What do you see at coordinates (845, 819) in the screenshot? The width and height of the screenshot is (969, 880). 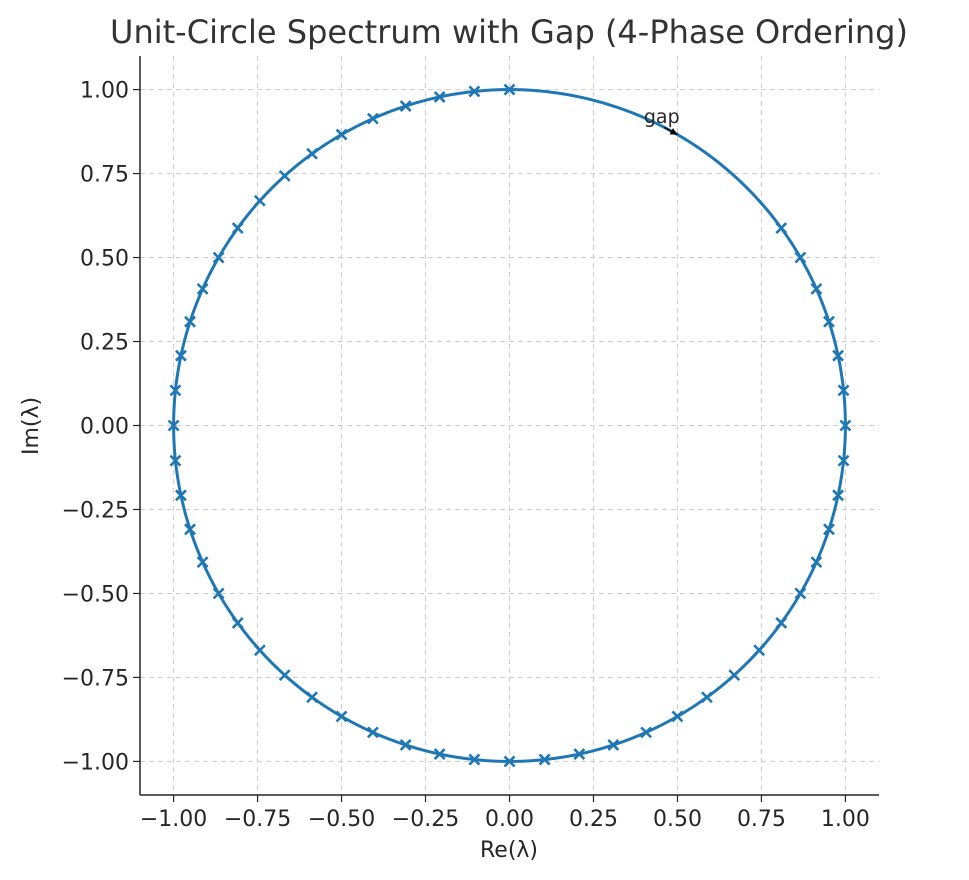 I see `x-tick-label: 1.00` at bounding box center [845, 819].